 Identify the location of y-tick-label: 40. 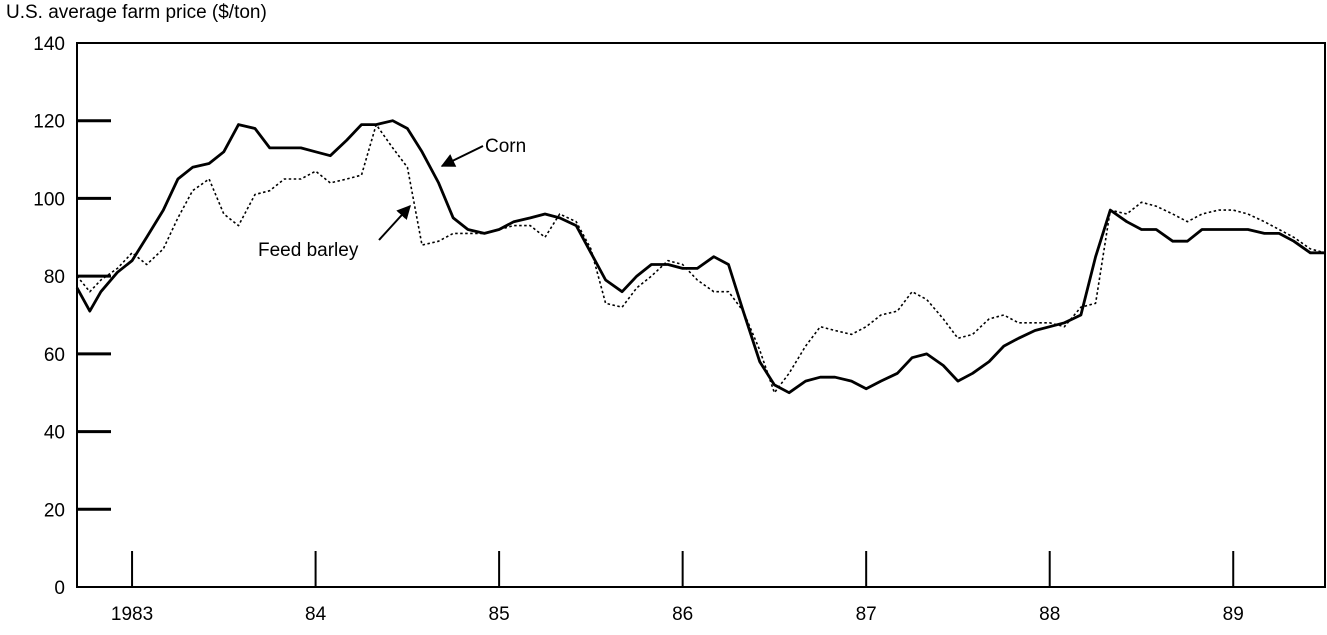
(54, 433).